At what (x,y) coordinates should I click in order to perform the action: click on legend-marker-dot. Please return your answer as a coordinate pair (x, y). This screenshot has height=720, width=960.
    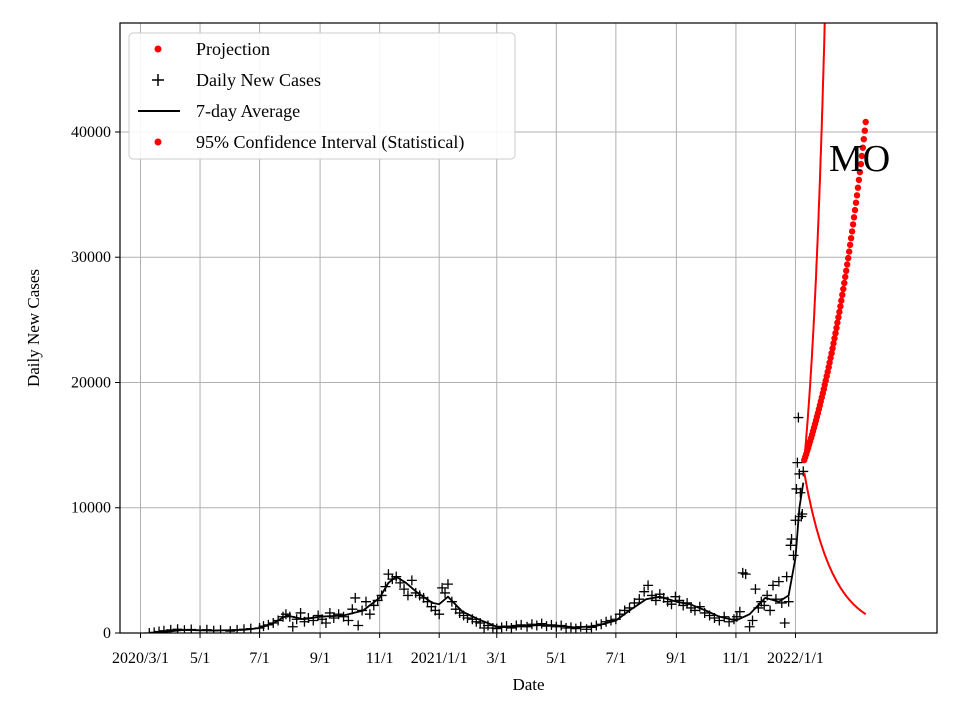
    Looking at the image, I should click on (158, 49).